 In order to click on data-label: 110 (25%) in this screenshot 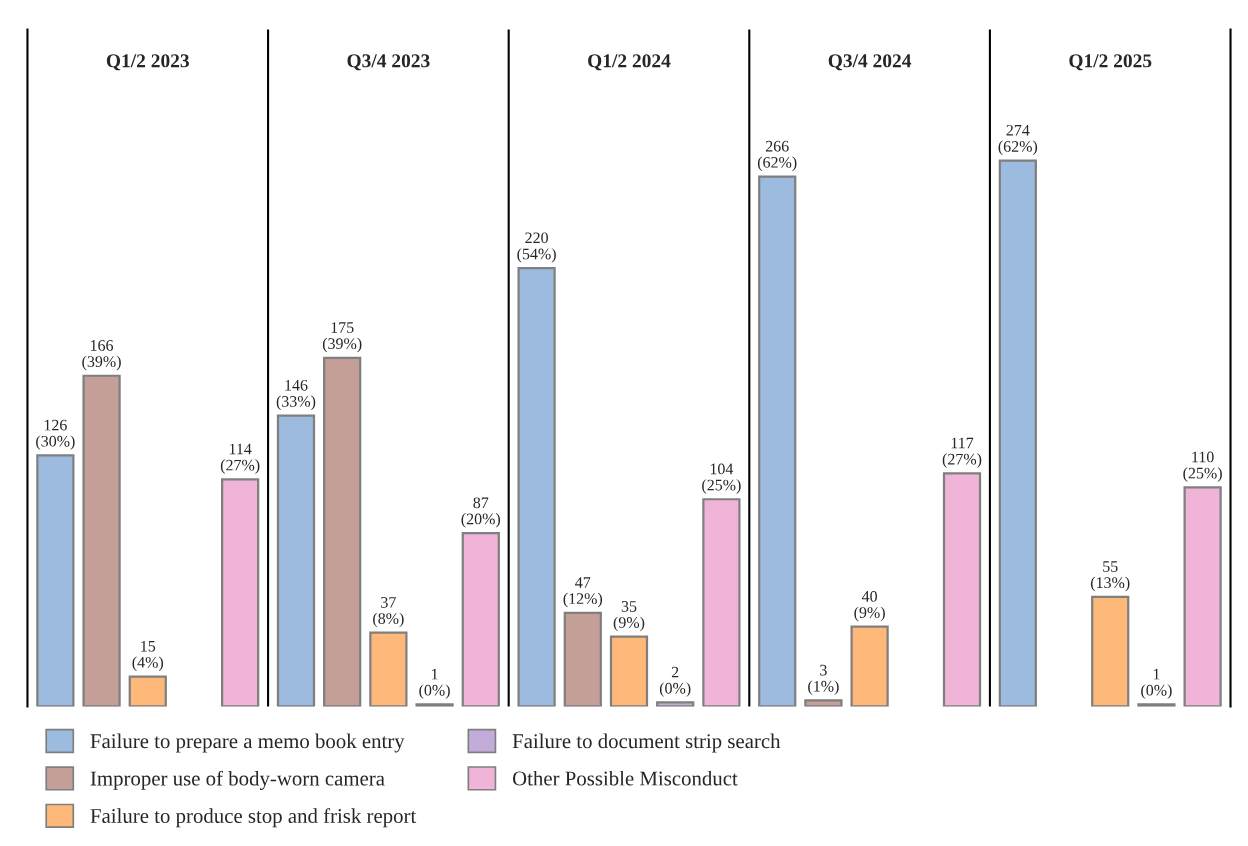, I will do `click(1202, 466)`.